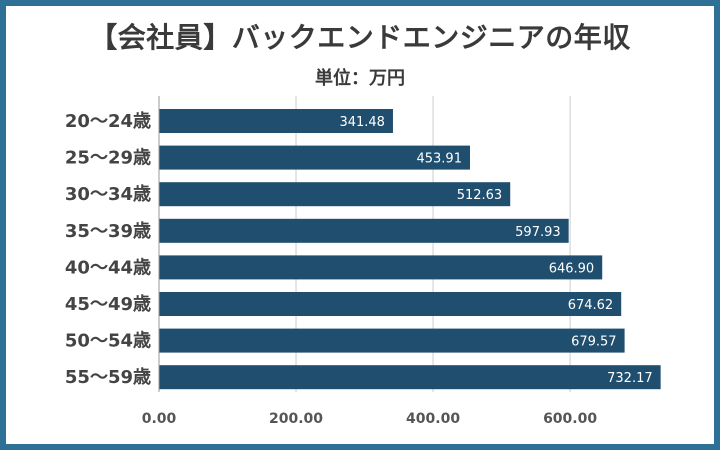 This screenshot has height=450, width=720. Describe the element at coordinates (108, 158) in the screenshot. I see `category-label: 25〜29歳` at that location.